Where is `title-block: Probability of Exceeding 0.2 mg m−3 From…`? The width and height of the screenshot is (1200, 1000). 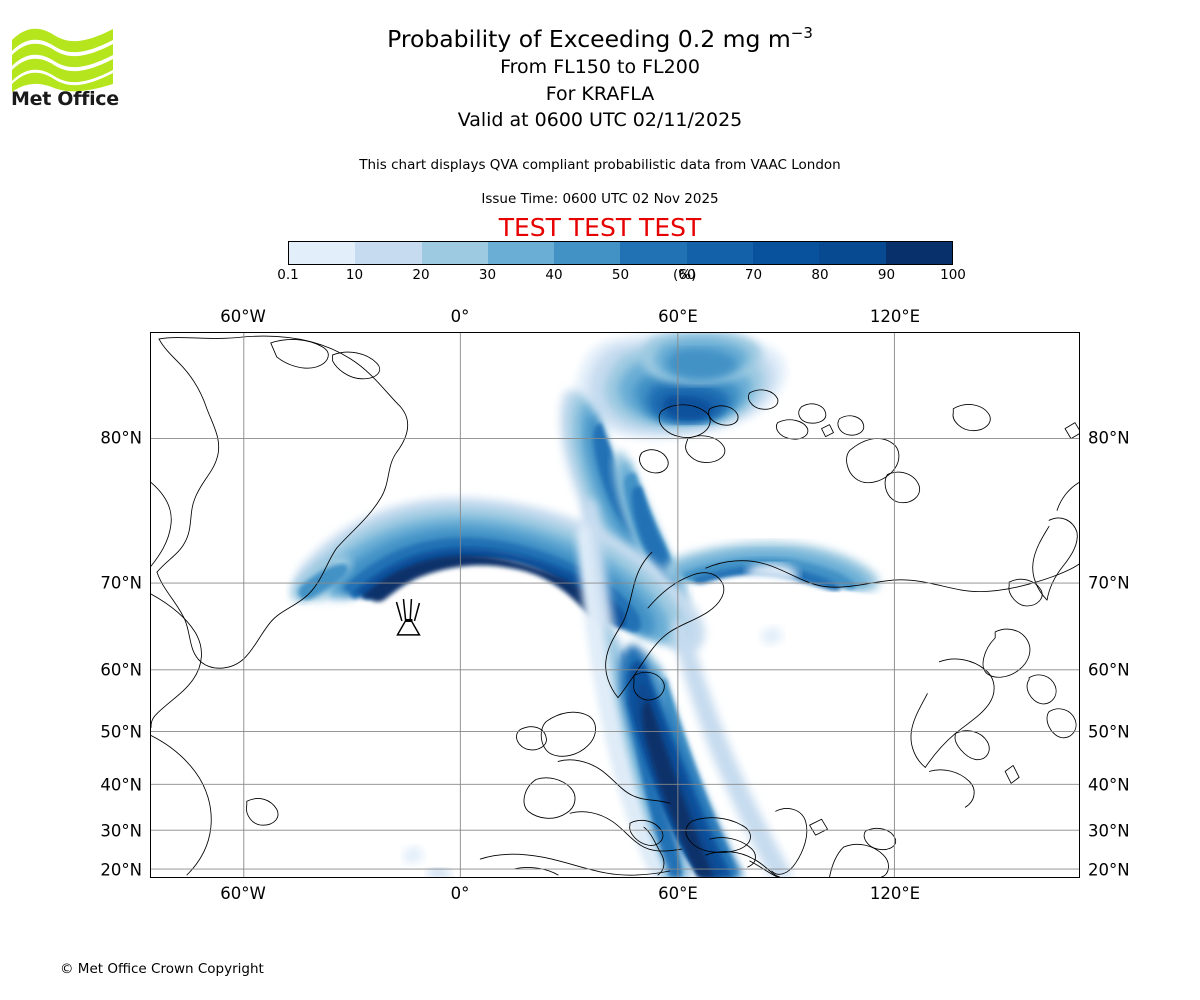 title-block: Probability of Exceeding 0.2 mg m−3 From… is located at coordinates (600, 79).